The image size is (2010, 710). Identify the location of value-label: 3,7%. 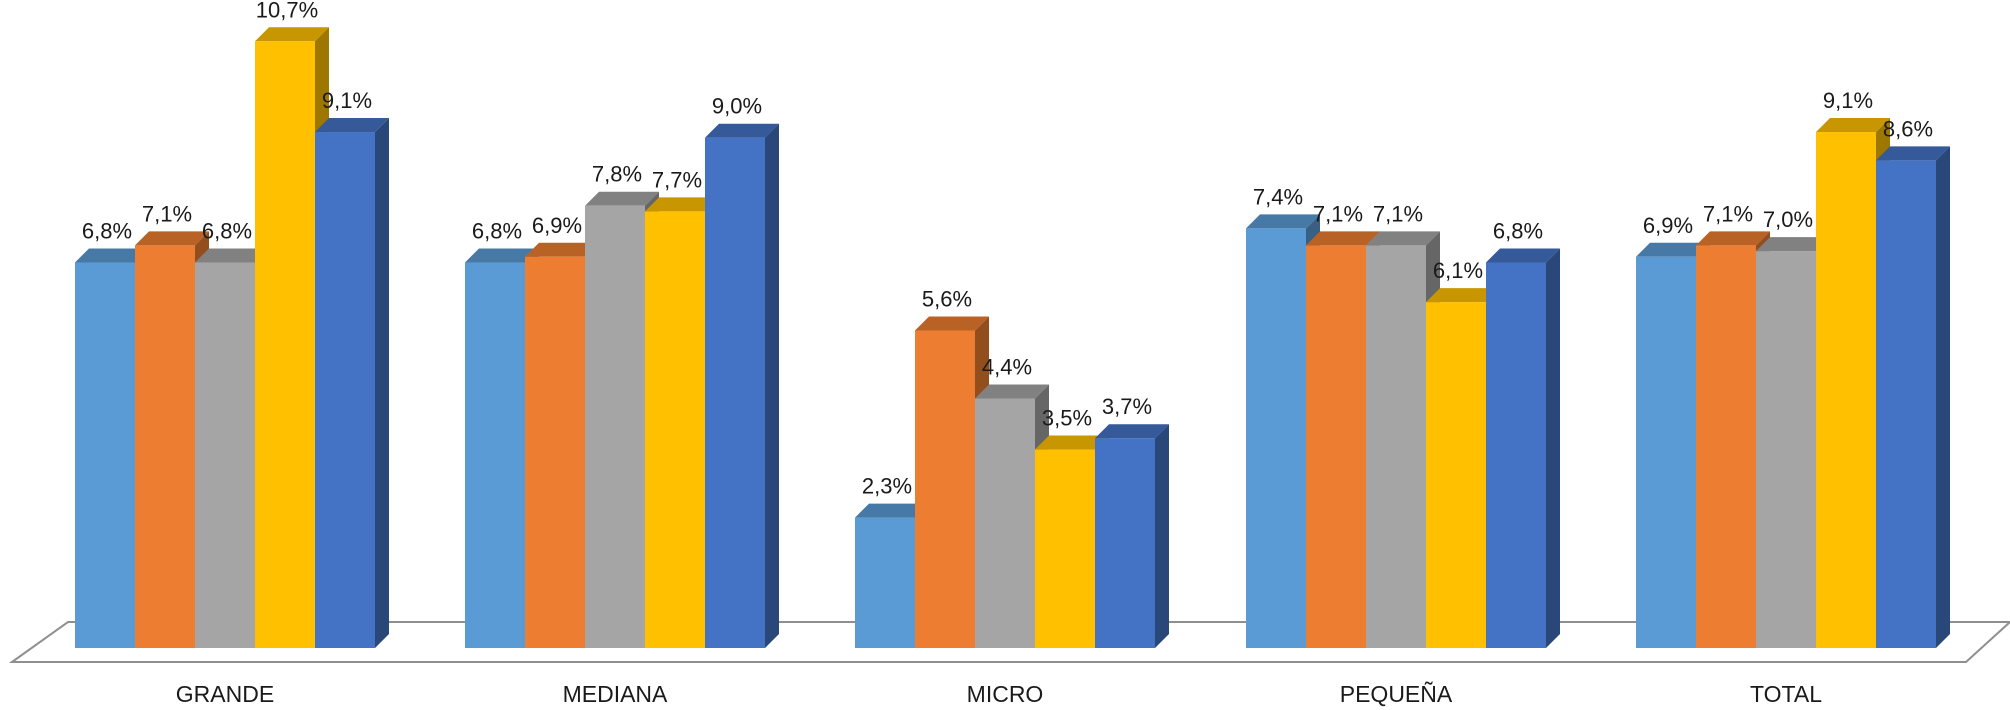
(1127, 406).